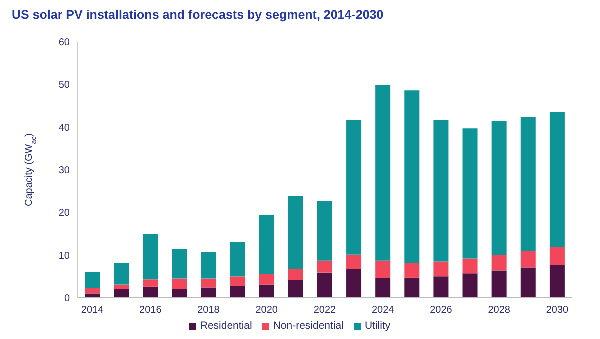 The image size is (600, 339). What do you see at coordinates (308, 326) in the screenshot?
I see `legend-label: Non-residential` at bounding box center [308, 326].